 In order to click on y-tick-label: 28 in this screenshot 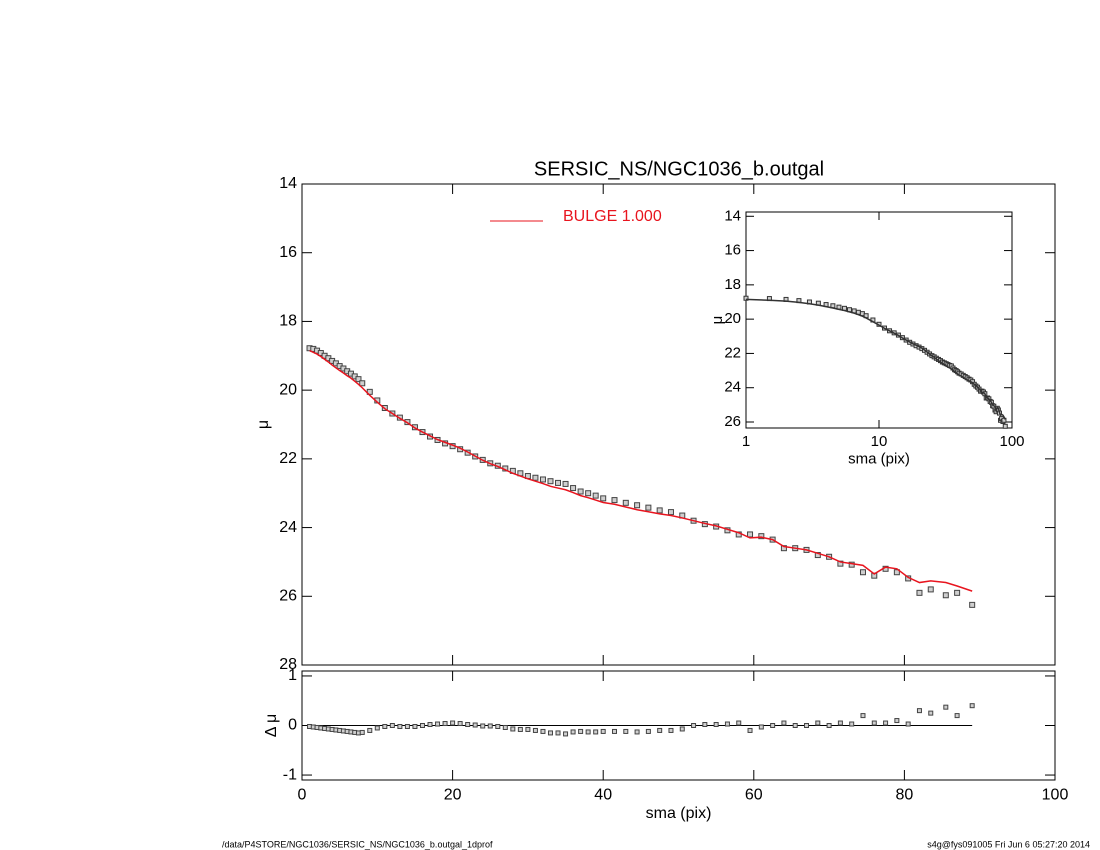, I will do `click(288, 664)`.